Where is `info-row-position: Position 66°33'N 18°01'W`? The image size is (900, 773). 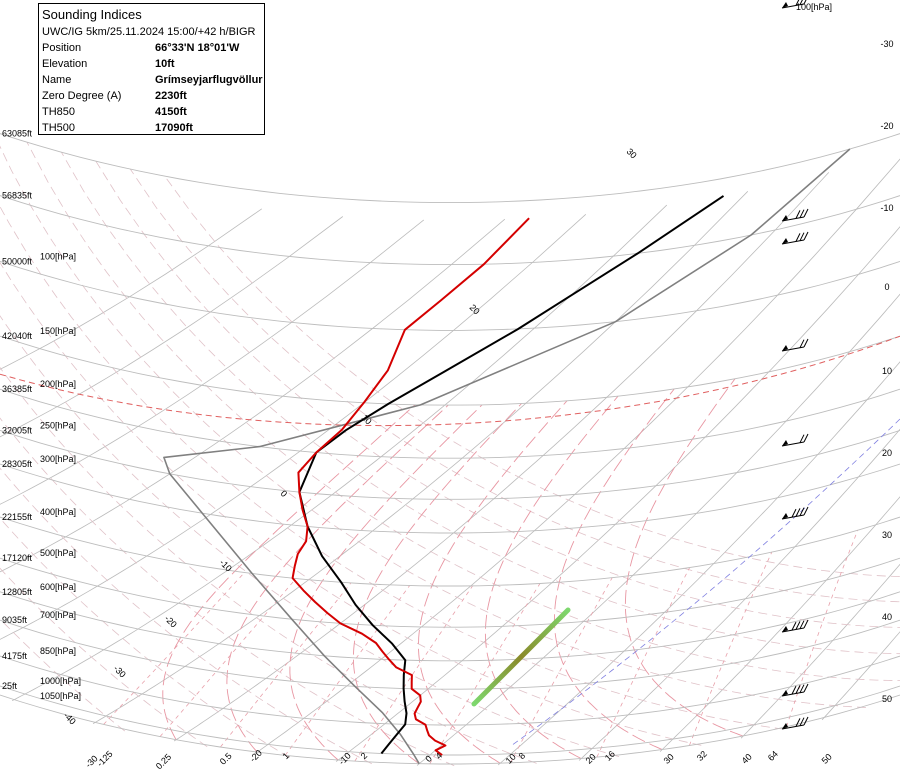 info-row-position: Position 66°33'N 18°01'W is located at coordinates (152, 50).